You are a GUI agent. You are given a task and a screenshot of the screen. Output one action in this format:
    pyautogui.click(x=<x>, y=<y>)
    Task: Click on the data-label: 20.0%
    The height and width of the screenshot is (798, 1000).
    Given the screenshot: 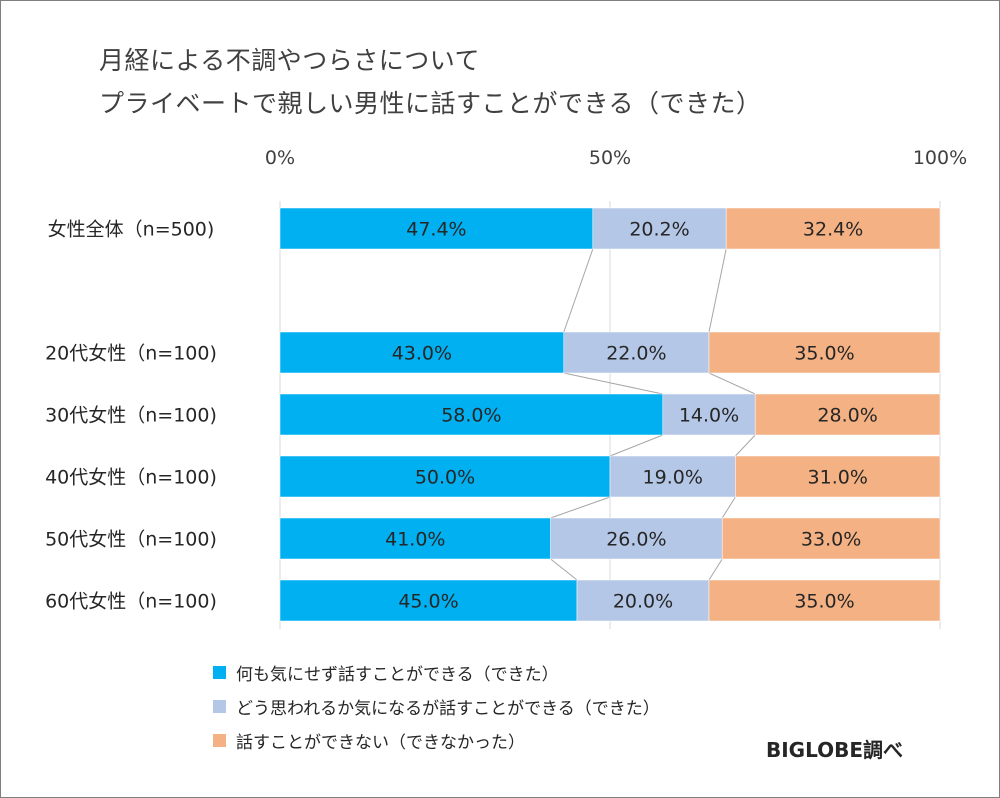 What is the action you would take?
    pyautogui.click(x=643, y=602)
    